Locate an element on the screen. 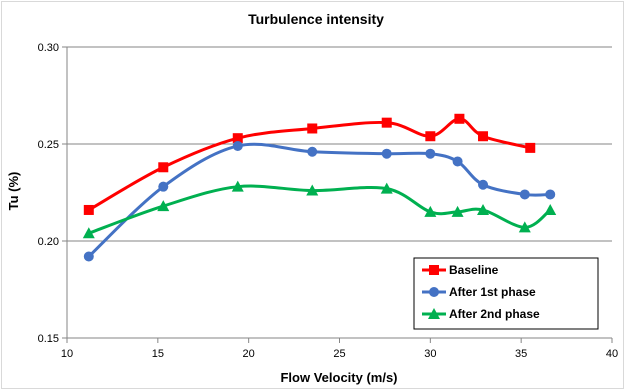 Image resolution: width=627 pixels, height=392 pixels. legend-label: Baseline is located at coordinates (474, 270).